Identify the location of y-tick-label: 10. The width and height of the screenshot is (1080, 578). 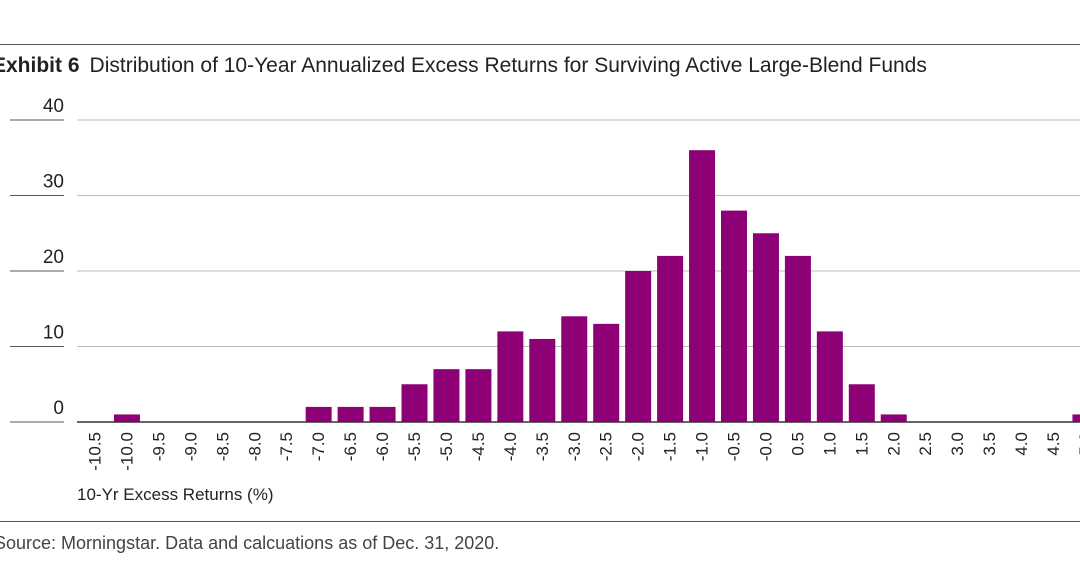
(53, 333).